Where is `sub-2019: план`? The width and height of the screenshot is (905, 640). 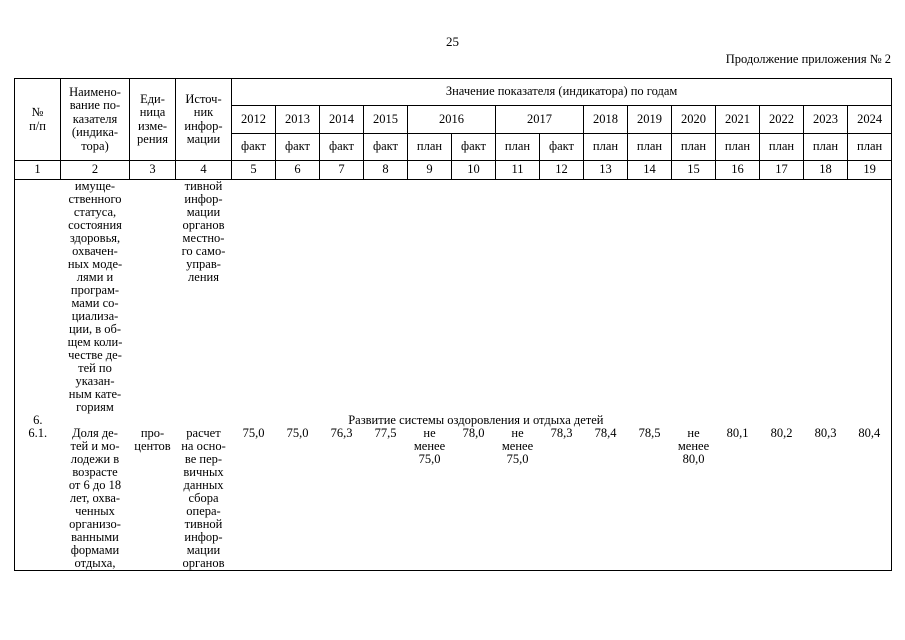
sub-2019: план is located at coordinates (649, 147).